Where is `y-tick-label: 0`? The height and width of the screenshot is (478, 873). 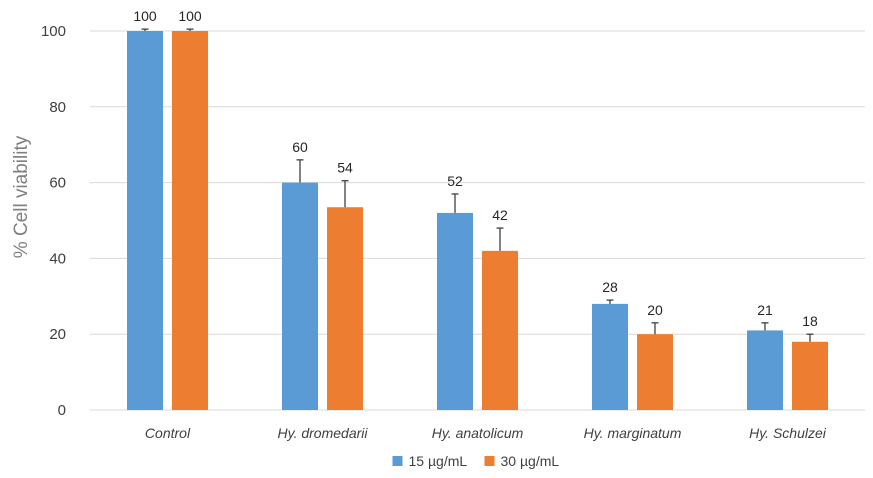
y-tick-label: 0 is located at coordinates (62, 410).